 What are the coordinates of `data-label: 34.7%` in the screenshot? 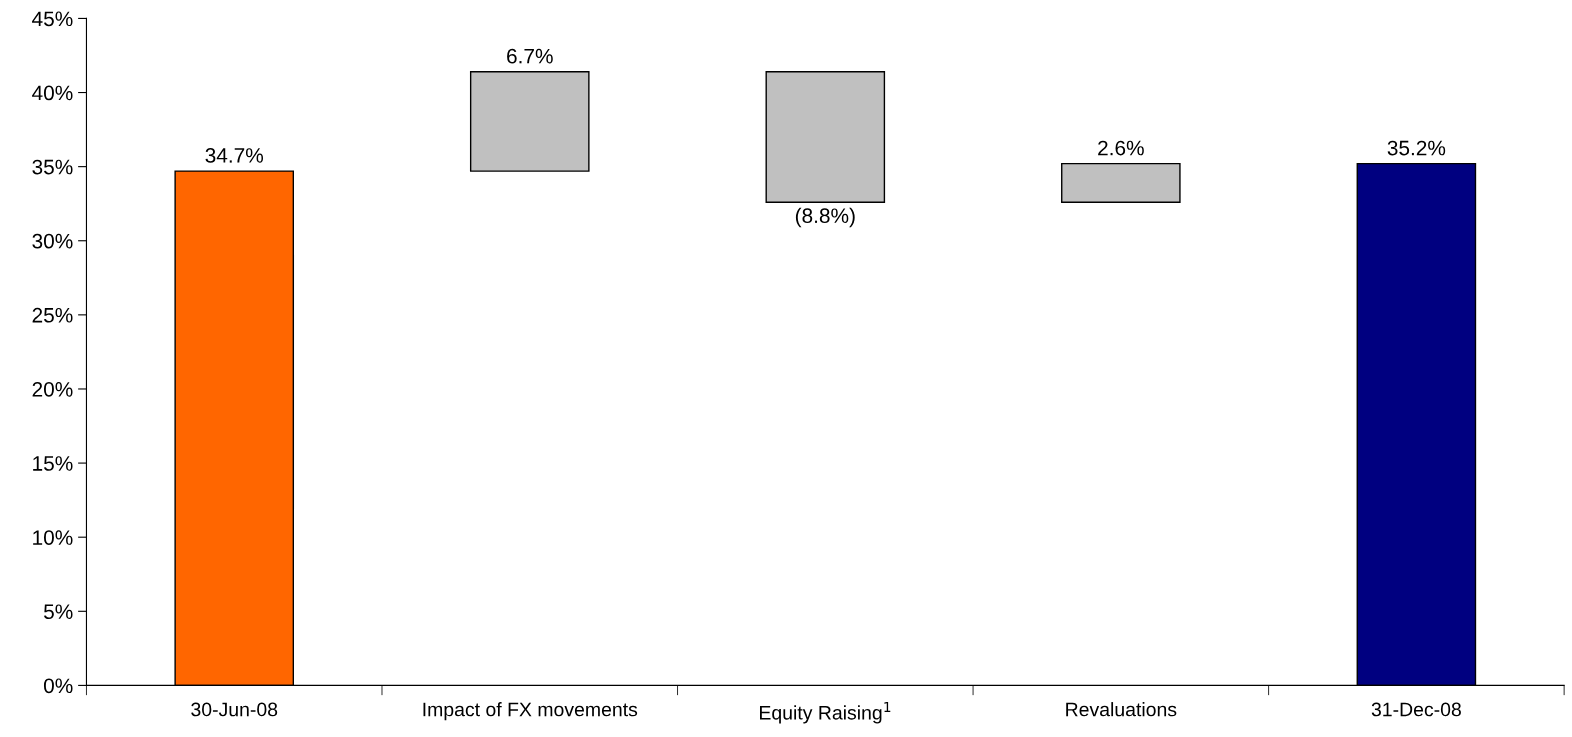 It's located at (234, 155).